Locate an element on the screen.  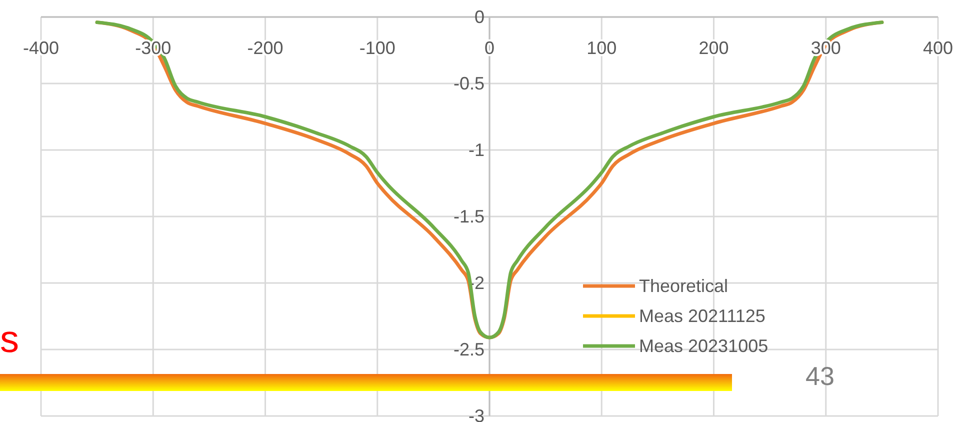
y-tick-label: -2.5 is located at coordinates (468, 350).